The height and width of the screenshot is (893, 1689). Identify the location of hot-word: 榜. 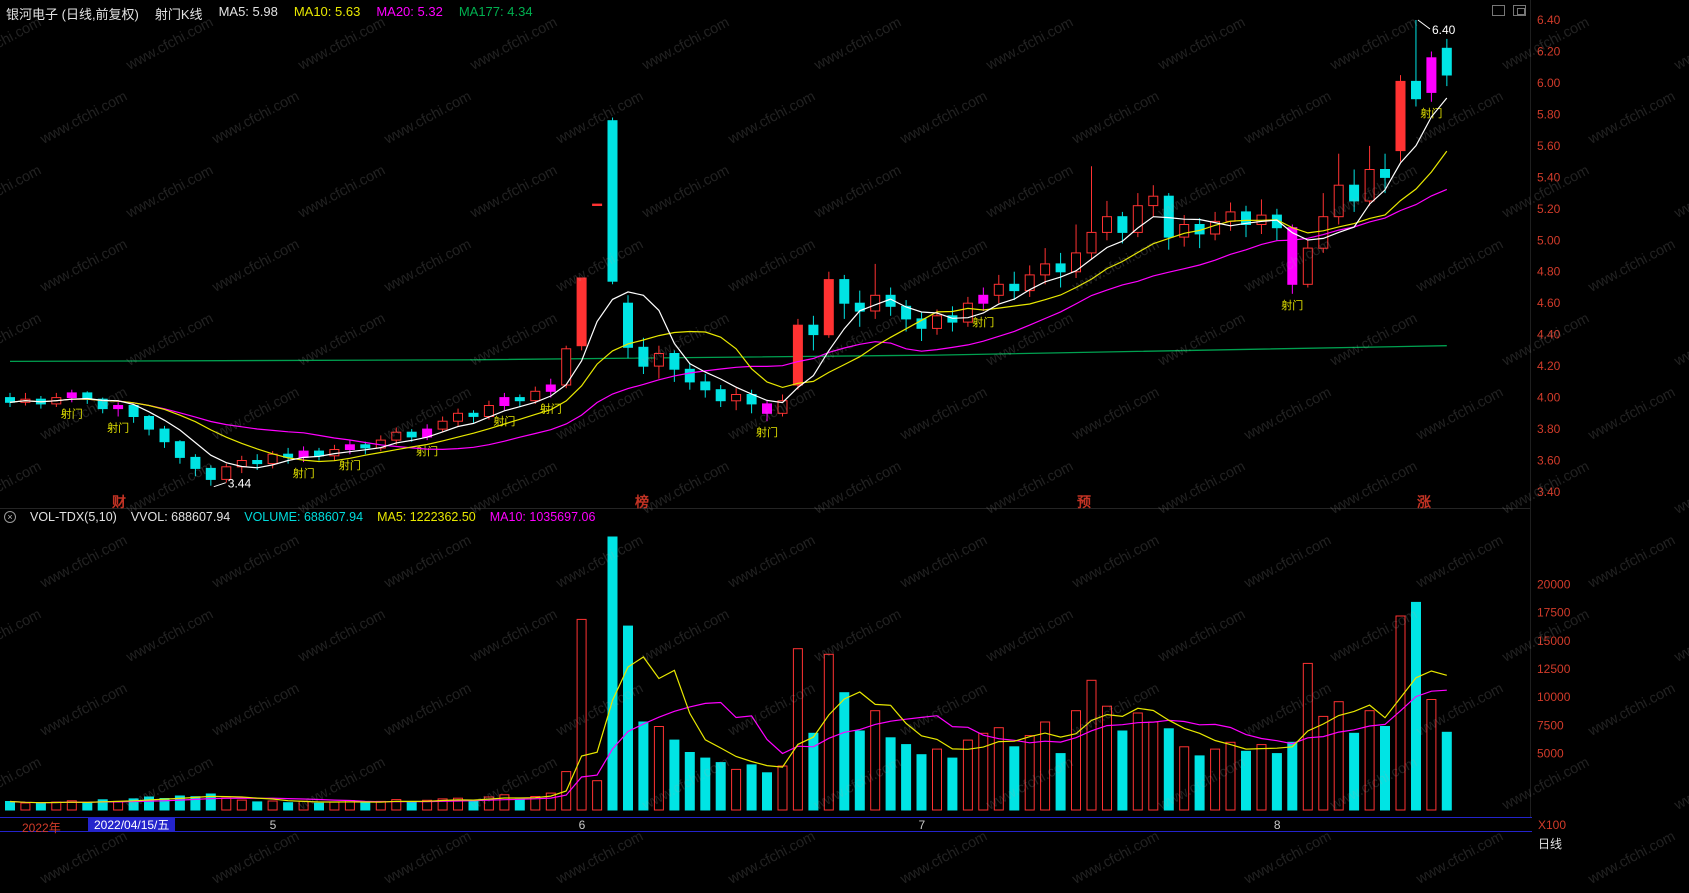
(642, 502).